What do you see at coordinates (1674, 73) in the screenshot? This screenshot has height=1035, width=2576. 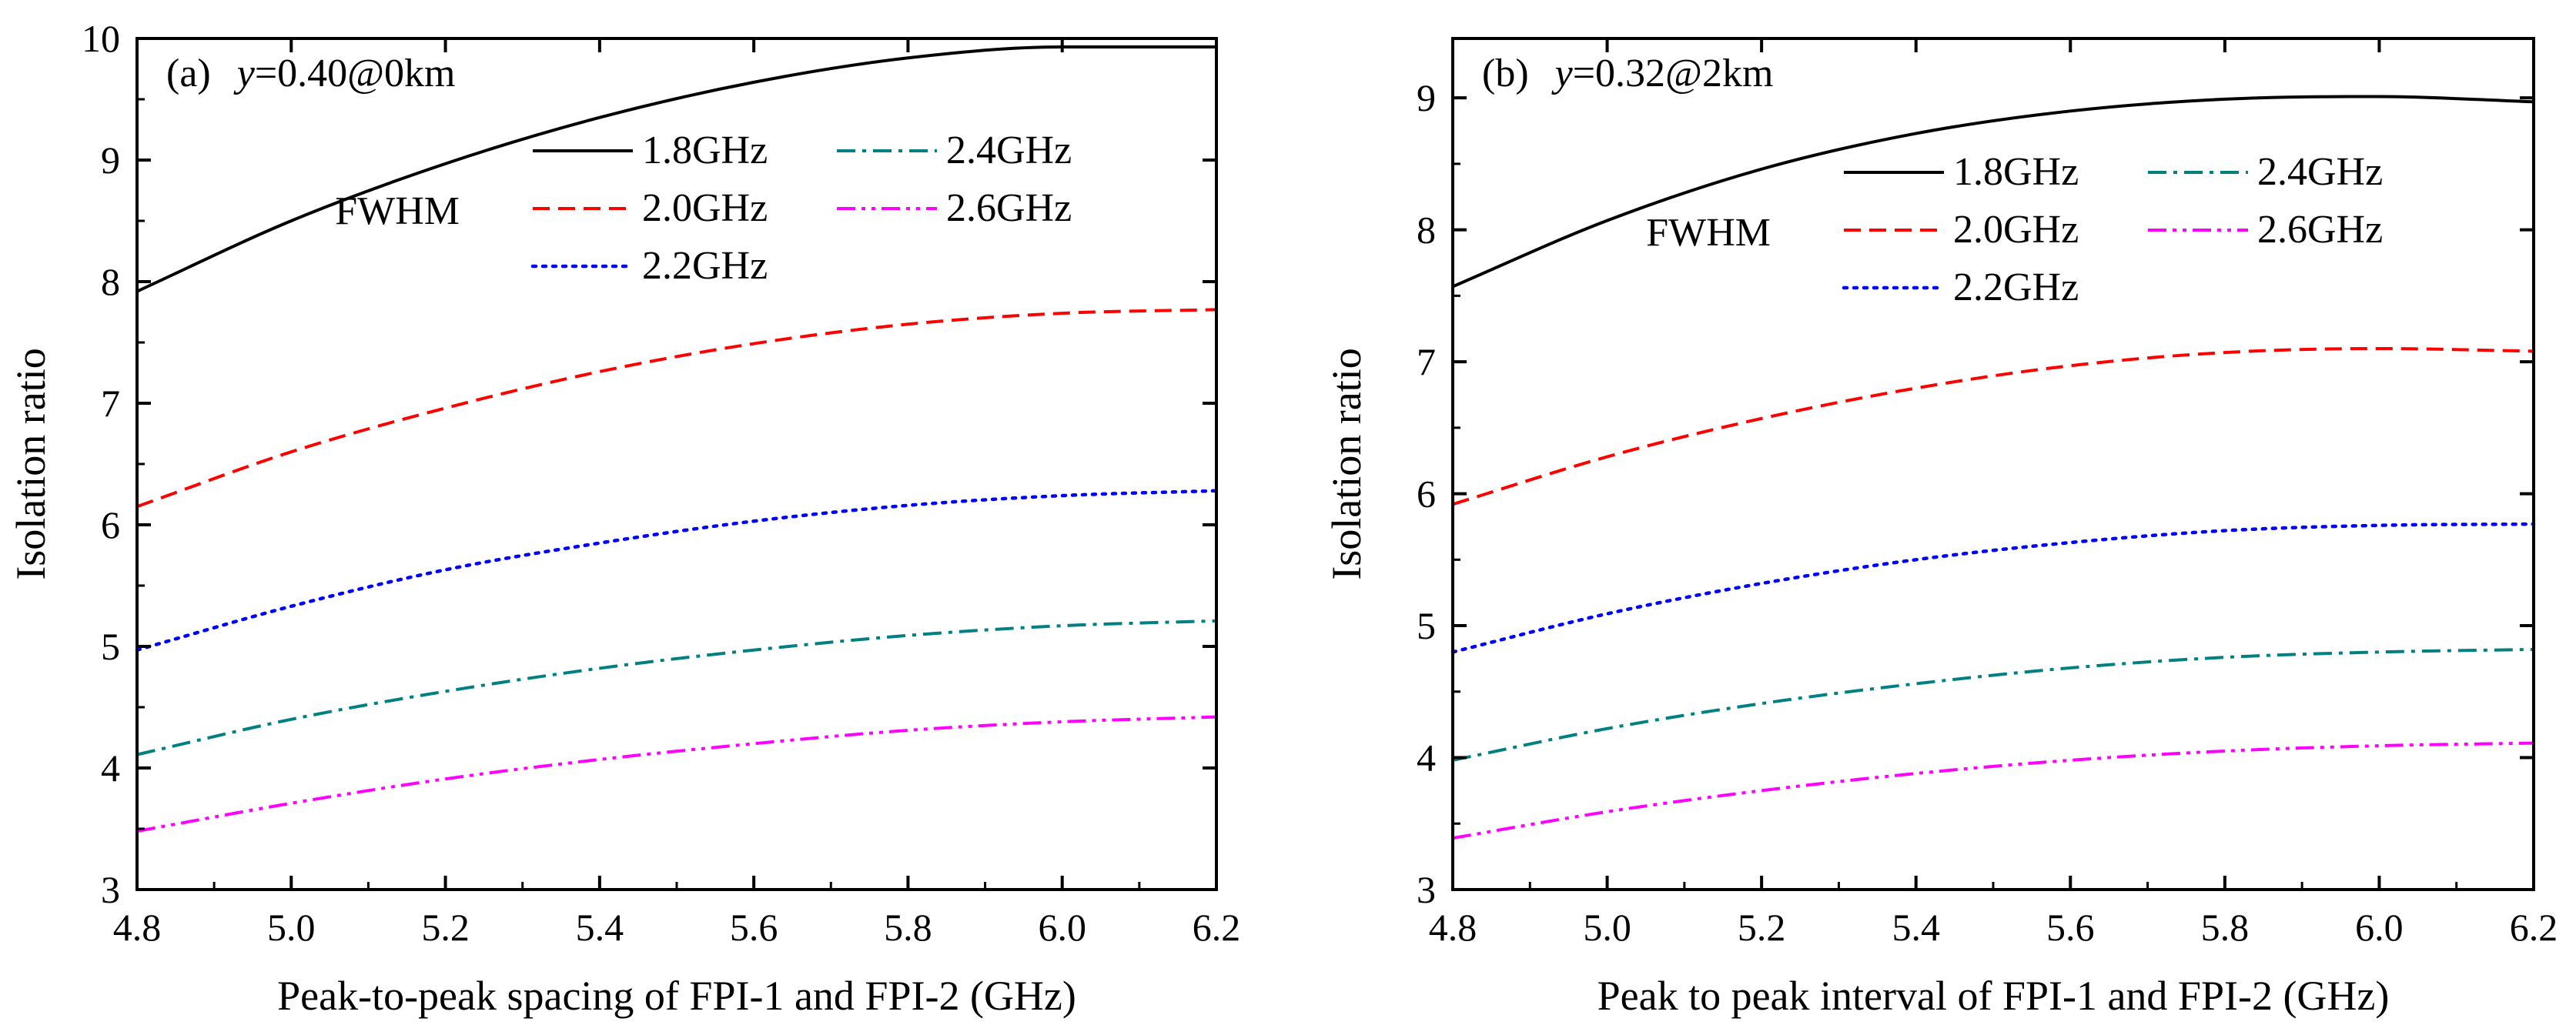 I see `condition-value: =0.32@2km` at bounding box center [1674, 73].